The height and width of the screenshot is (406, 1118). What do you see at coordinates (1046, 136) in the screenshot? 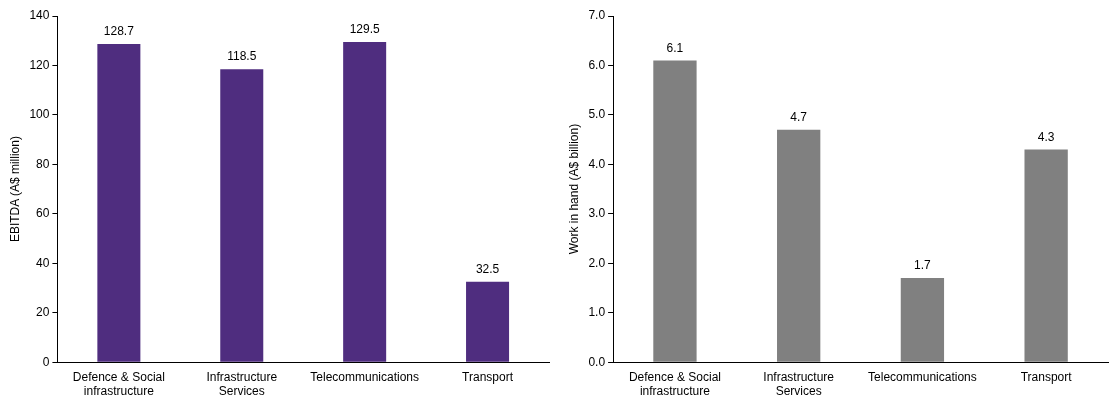
I see `data-label: 4.3` at bounding box center [1046, 136].